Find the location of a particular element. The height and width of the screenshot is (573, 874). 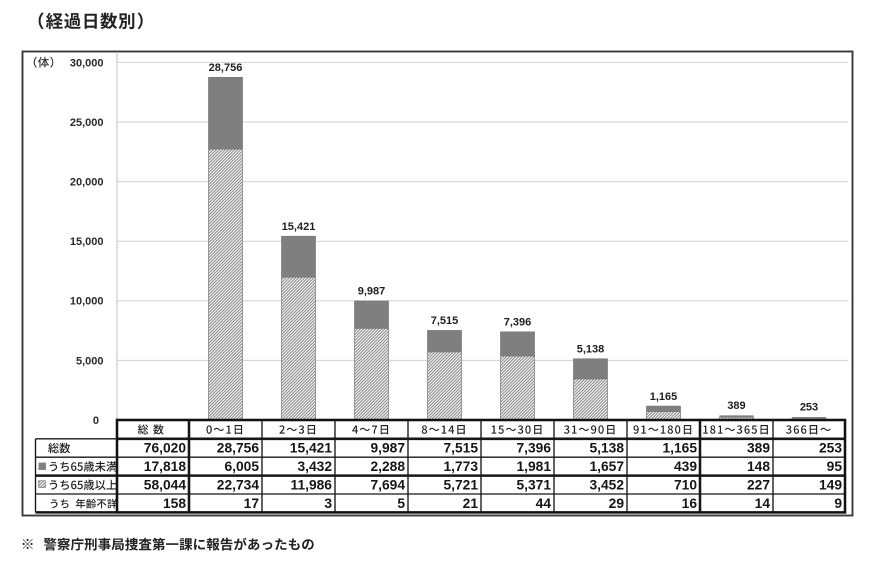

svg-text: 158 is located at coordinates (174, 503).